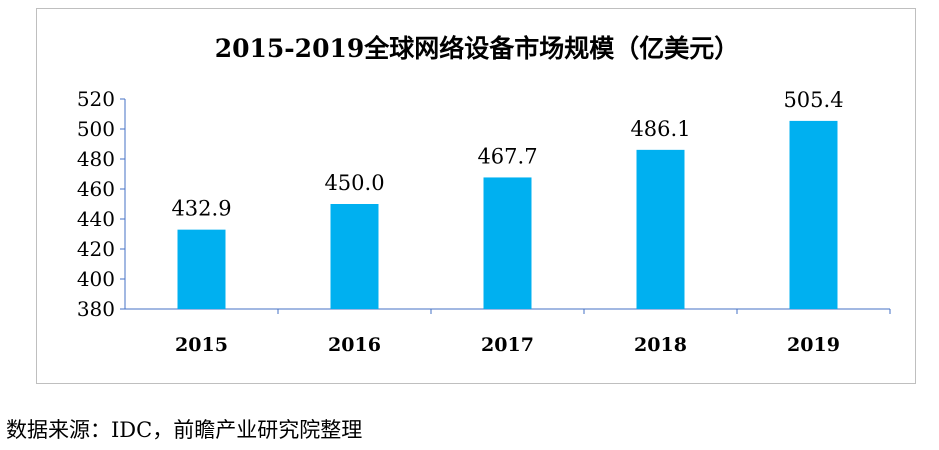 The width and height of the screenshot is (939, 450). What do you see at coordinates (813, 345) in the screenshot?
I see `x-tick-label: 2019` at bounding box center [813, 345].